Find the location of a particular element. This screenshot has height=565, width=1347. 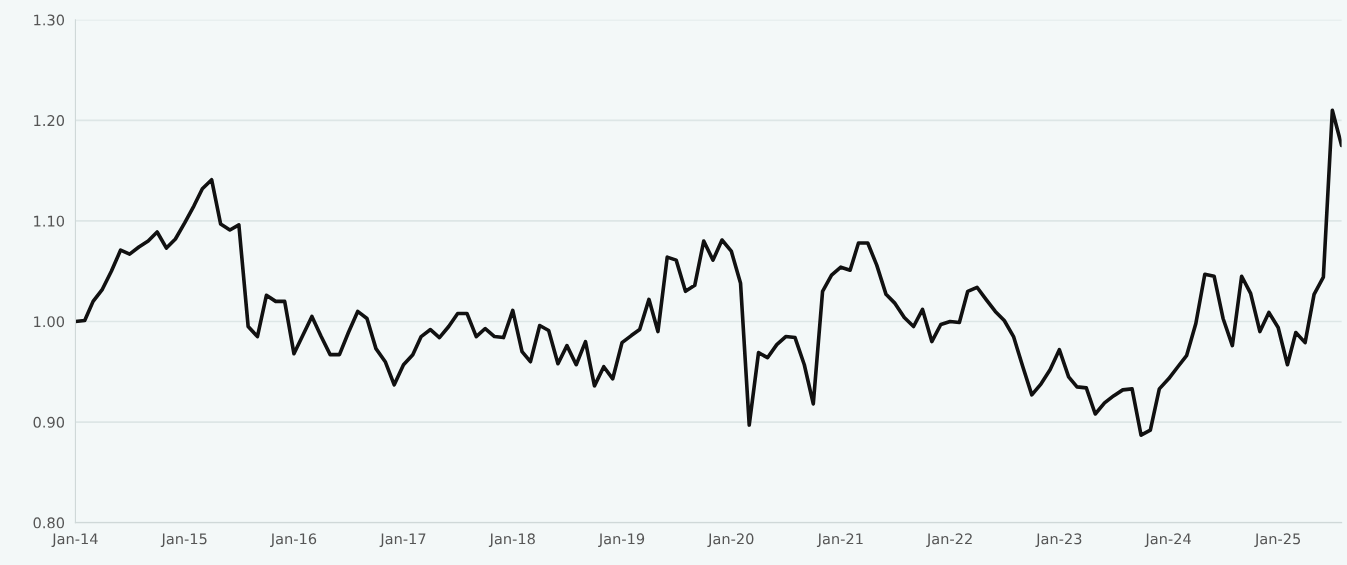

x-tick-label: Jan-22 is located at coordinates (949, 540).